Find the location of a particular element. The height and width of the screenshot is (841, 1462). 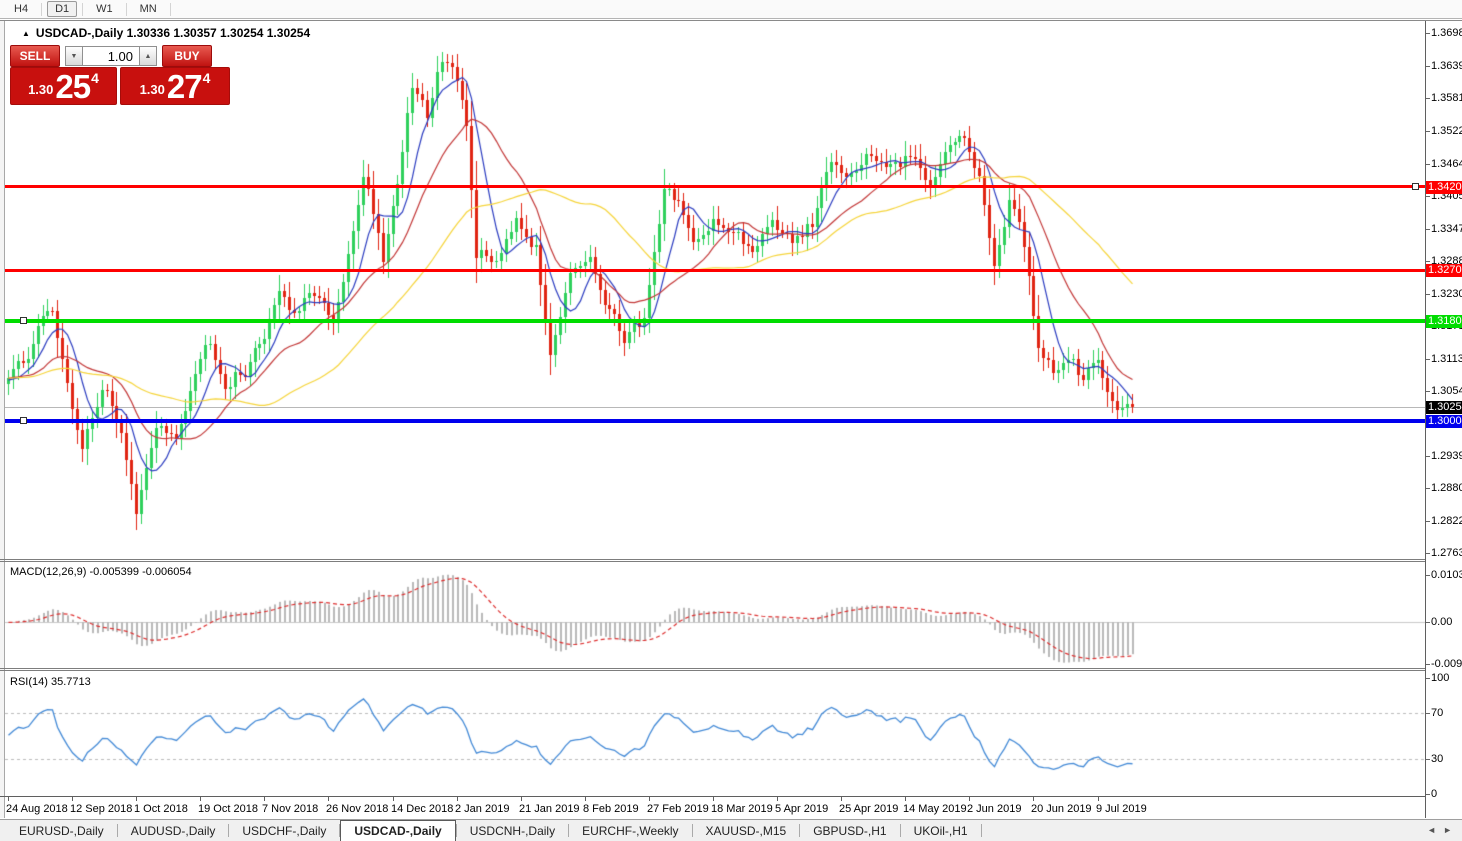

hline-1.32701 is located at coordinates (715, 270).